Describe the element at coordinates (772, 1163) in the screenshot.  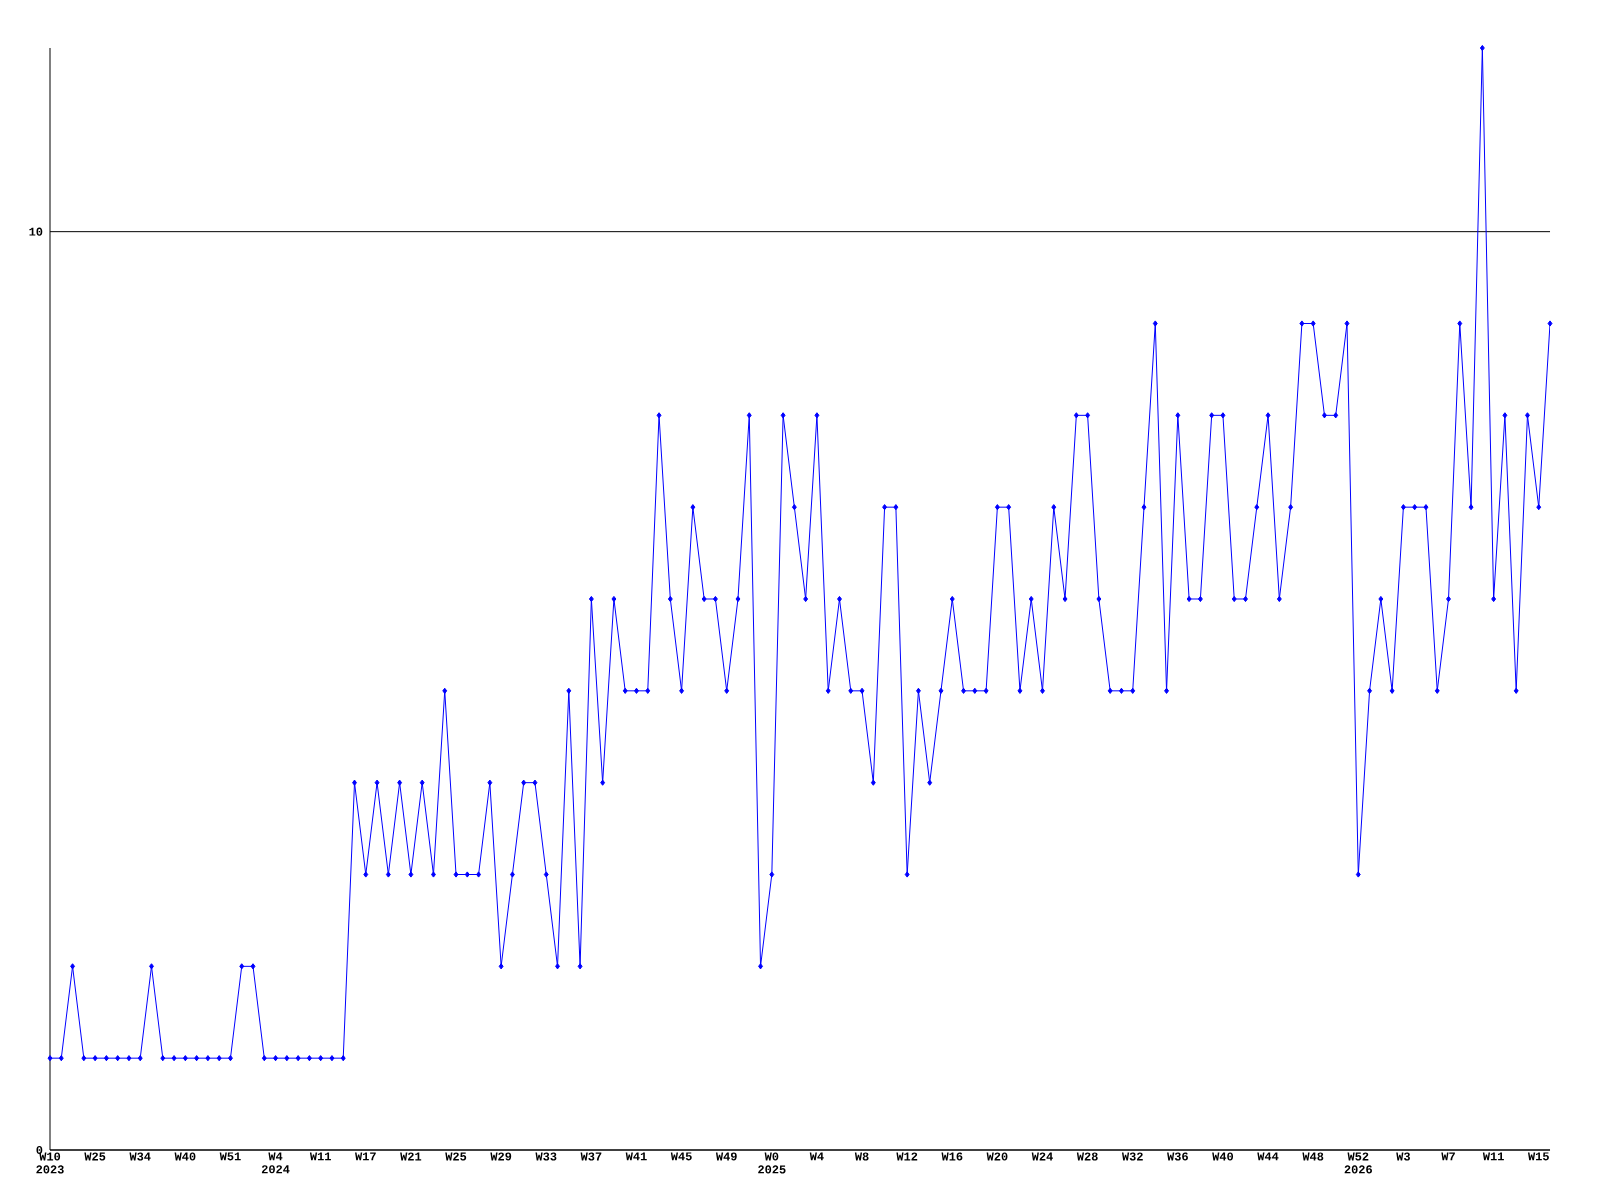
I see `x-tick-label: W0 2025` at that location.